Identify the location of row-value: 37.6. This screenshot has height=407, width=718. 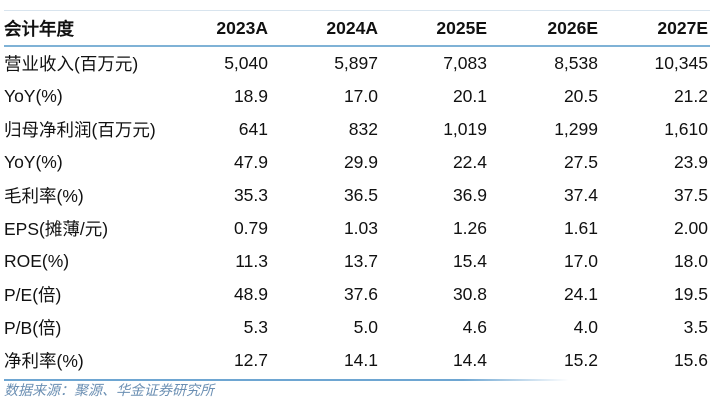
(360, 294).